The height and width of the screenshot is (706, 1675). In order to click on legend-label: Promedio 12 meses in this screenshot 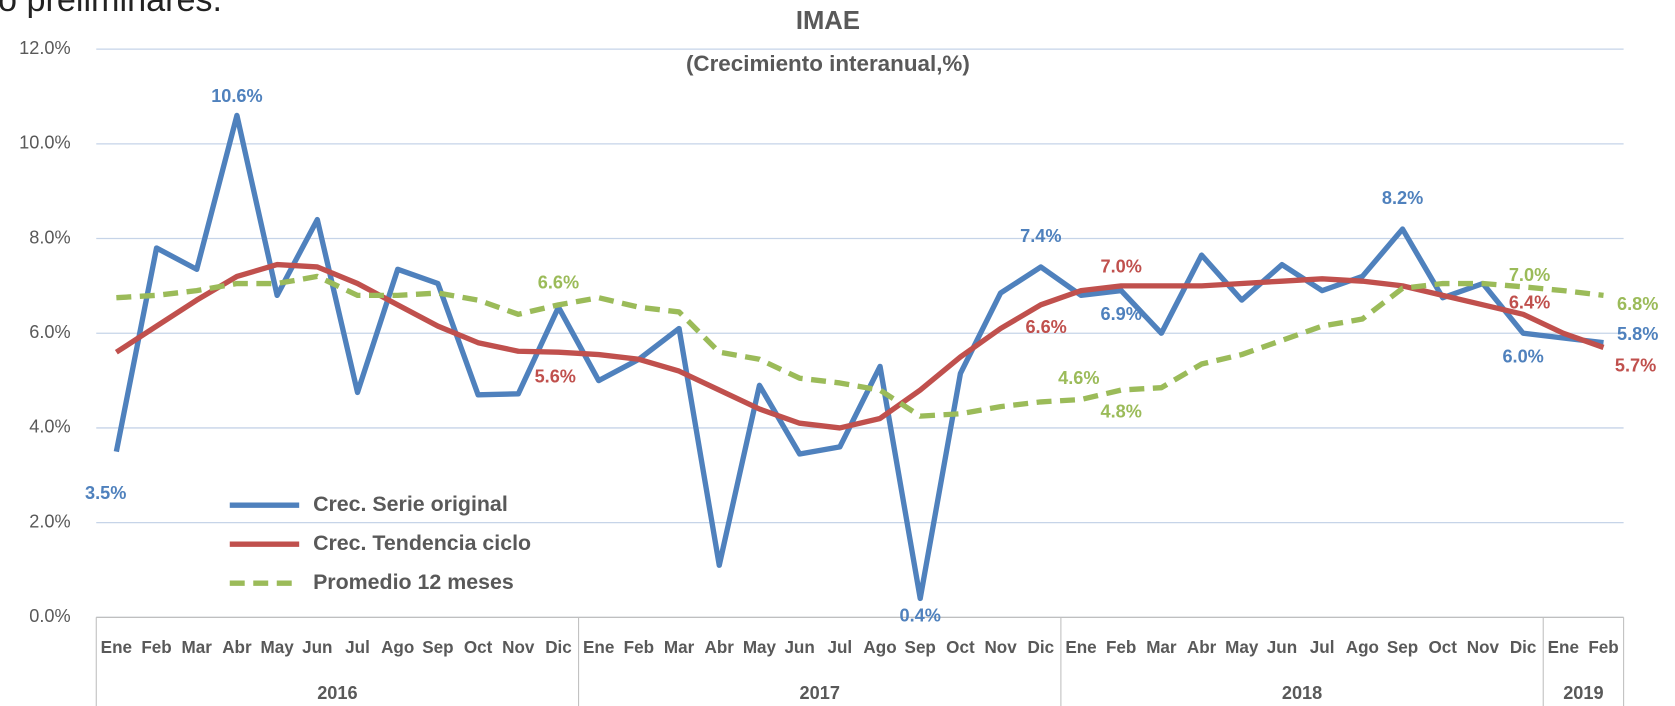, I will do `click(413, 582)`.